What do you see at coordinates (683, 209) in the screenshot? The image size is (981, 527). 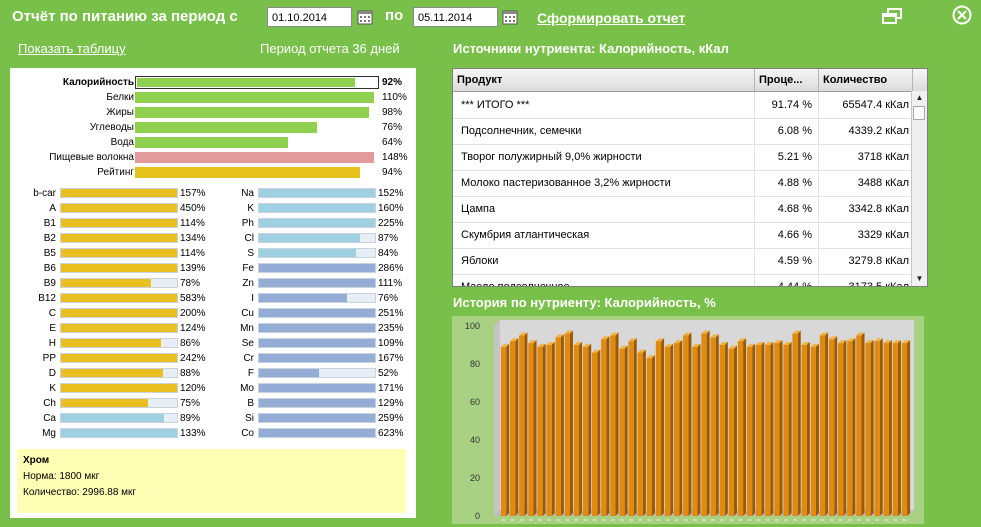 I see `table-row: Цампа 4.68 % 3342.8 кКал` at bounding box center [683, 209].